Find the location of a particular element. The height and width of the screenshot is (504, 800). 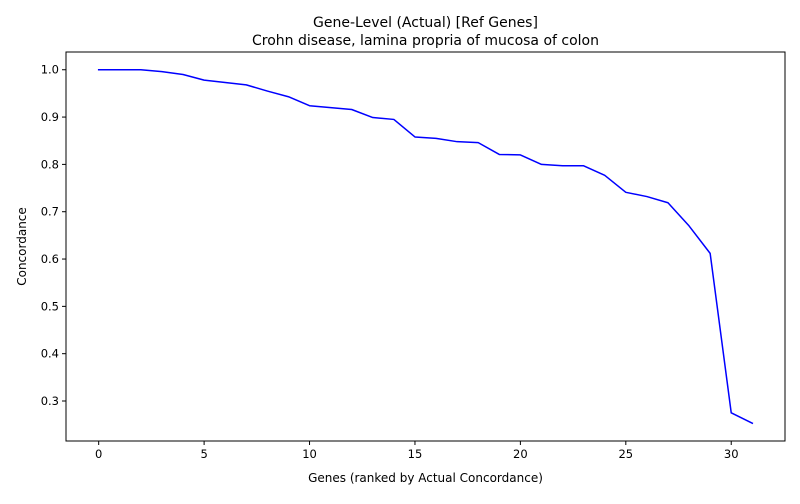

y-tick-label: 0.5 is located at coordinates (50, 306).